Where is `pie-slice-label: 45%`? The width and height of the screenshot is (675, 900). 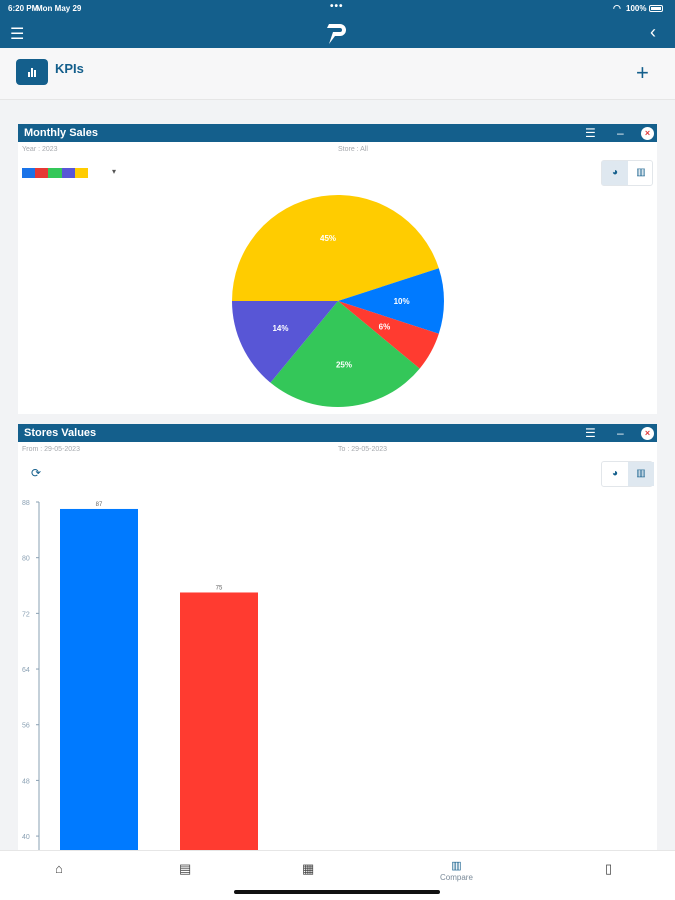 pie-slice-label: 45% is located at coordinates (328, 238).